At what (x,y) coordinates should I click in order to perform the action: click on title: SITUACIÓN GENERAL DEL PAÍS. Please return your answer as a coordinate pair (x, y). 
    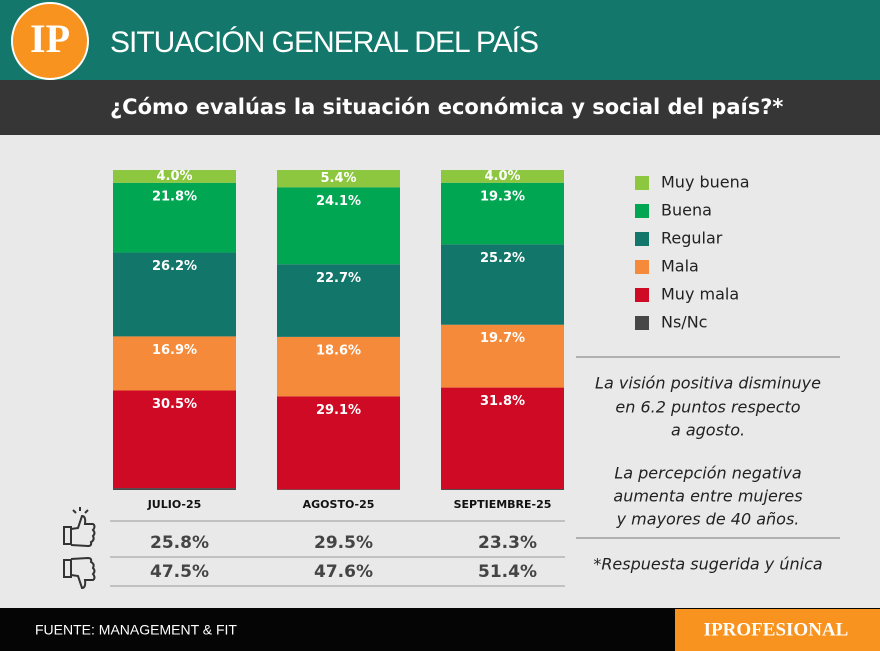
    Looking at the image, I should click on (324, 42).